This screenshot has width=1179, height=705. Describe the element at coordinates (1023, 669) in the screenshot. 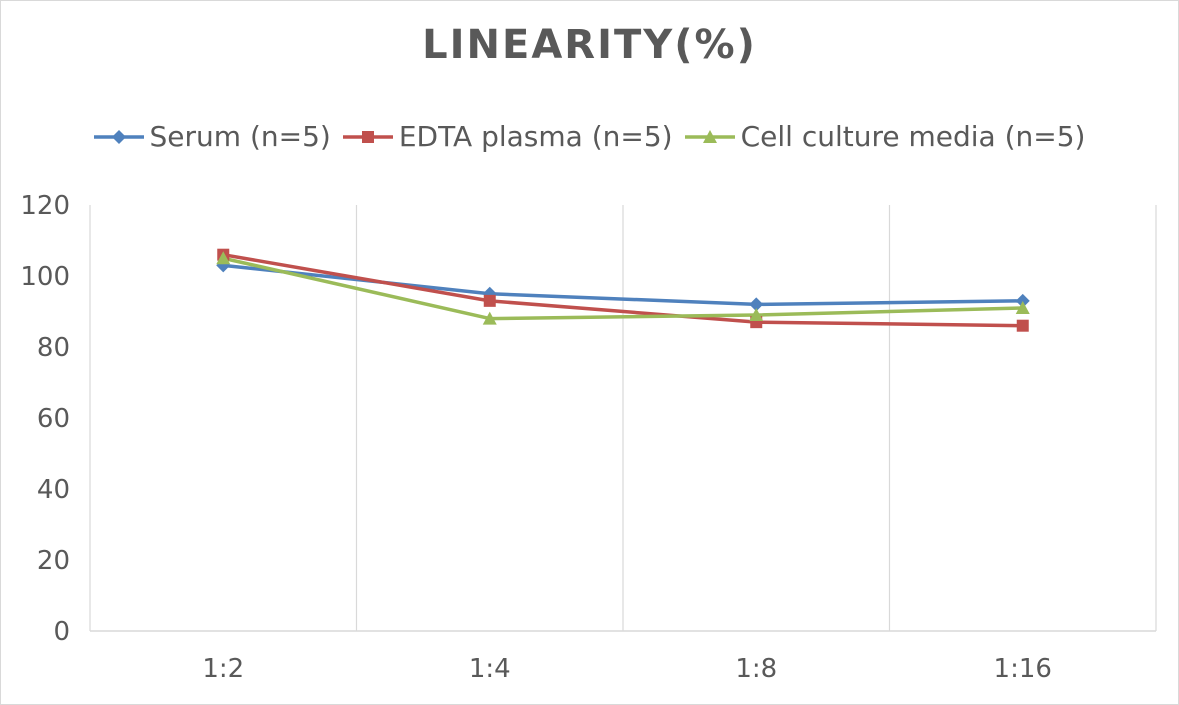

I see `x-tick-label: 1:16` at that location.